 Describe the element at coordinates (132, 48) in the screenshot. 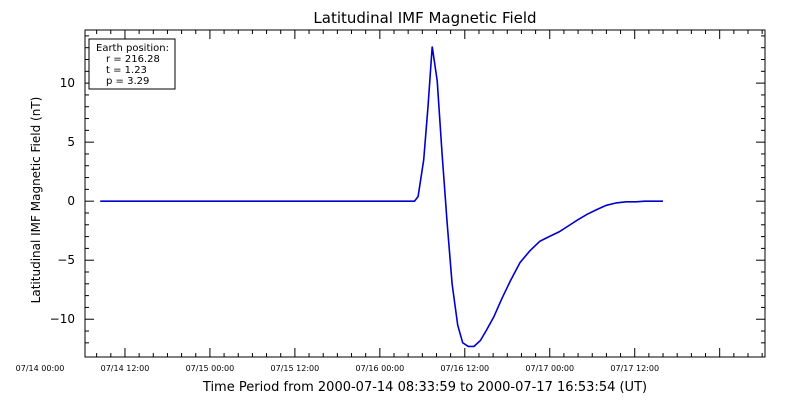

I see `box-heading: Earth position:` at that location.